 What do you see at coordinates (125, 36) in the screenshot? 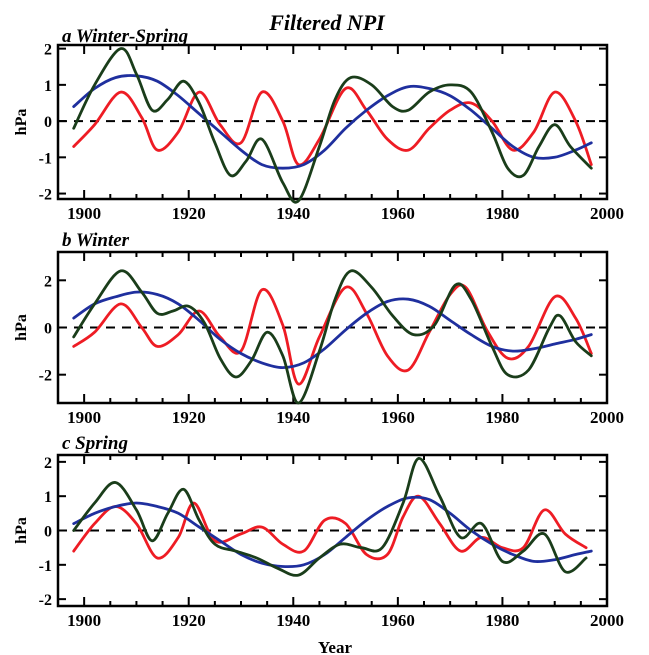
I see `panel-label: a Winter-Spring` at bounding box center [125, 36].